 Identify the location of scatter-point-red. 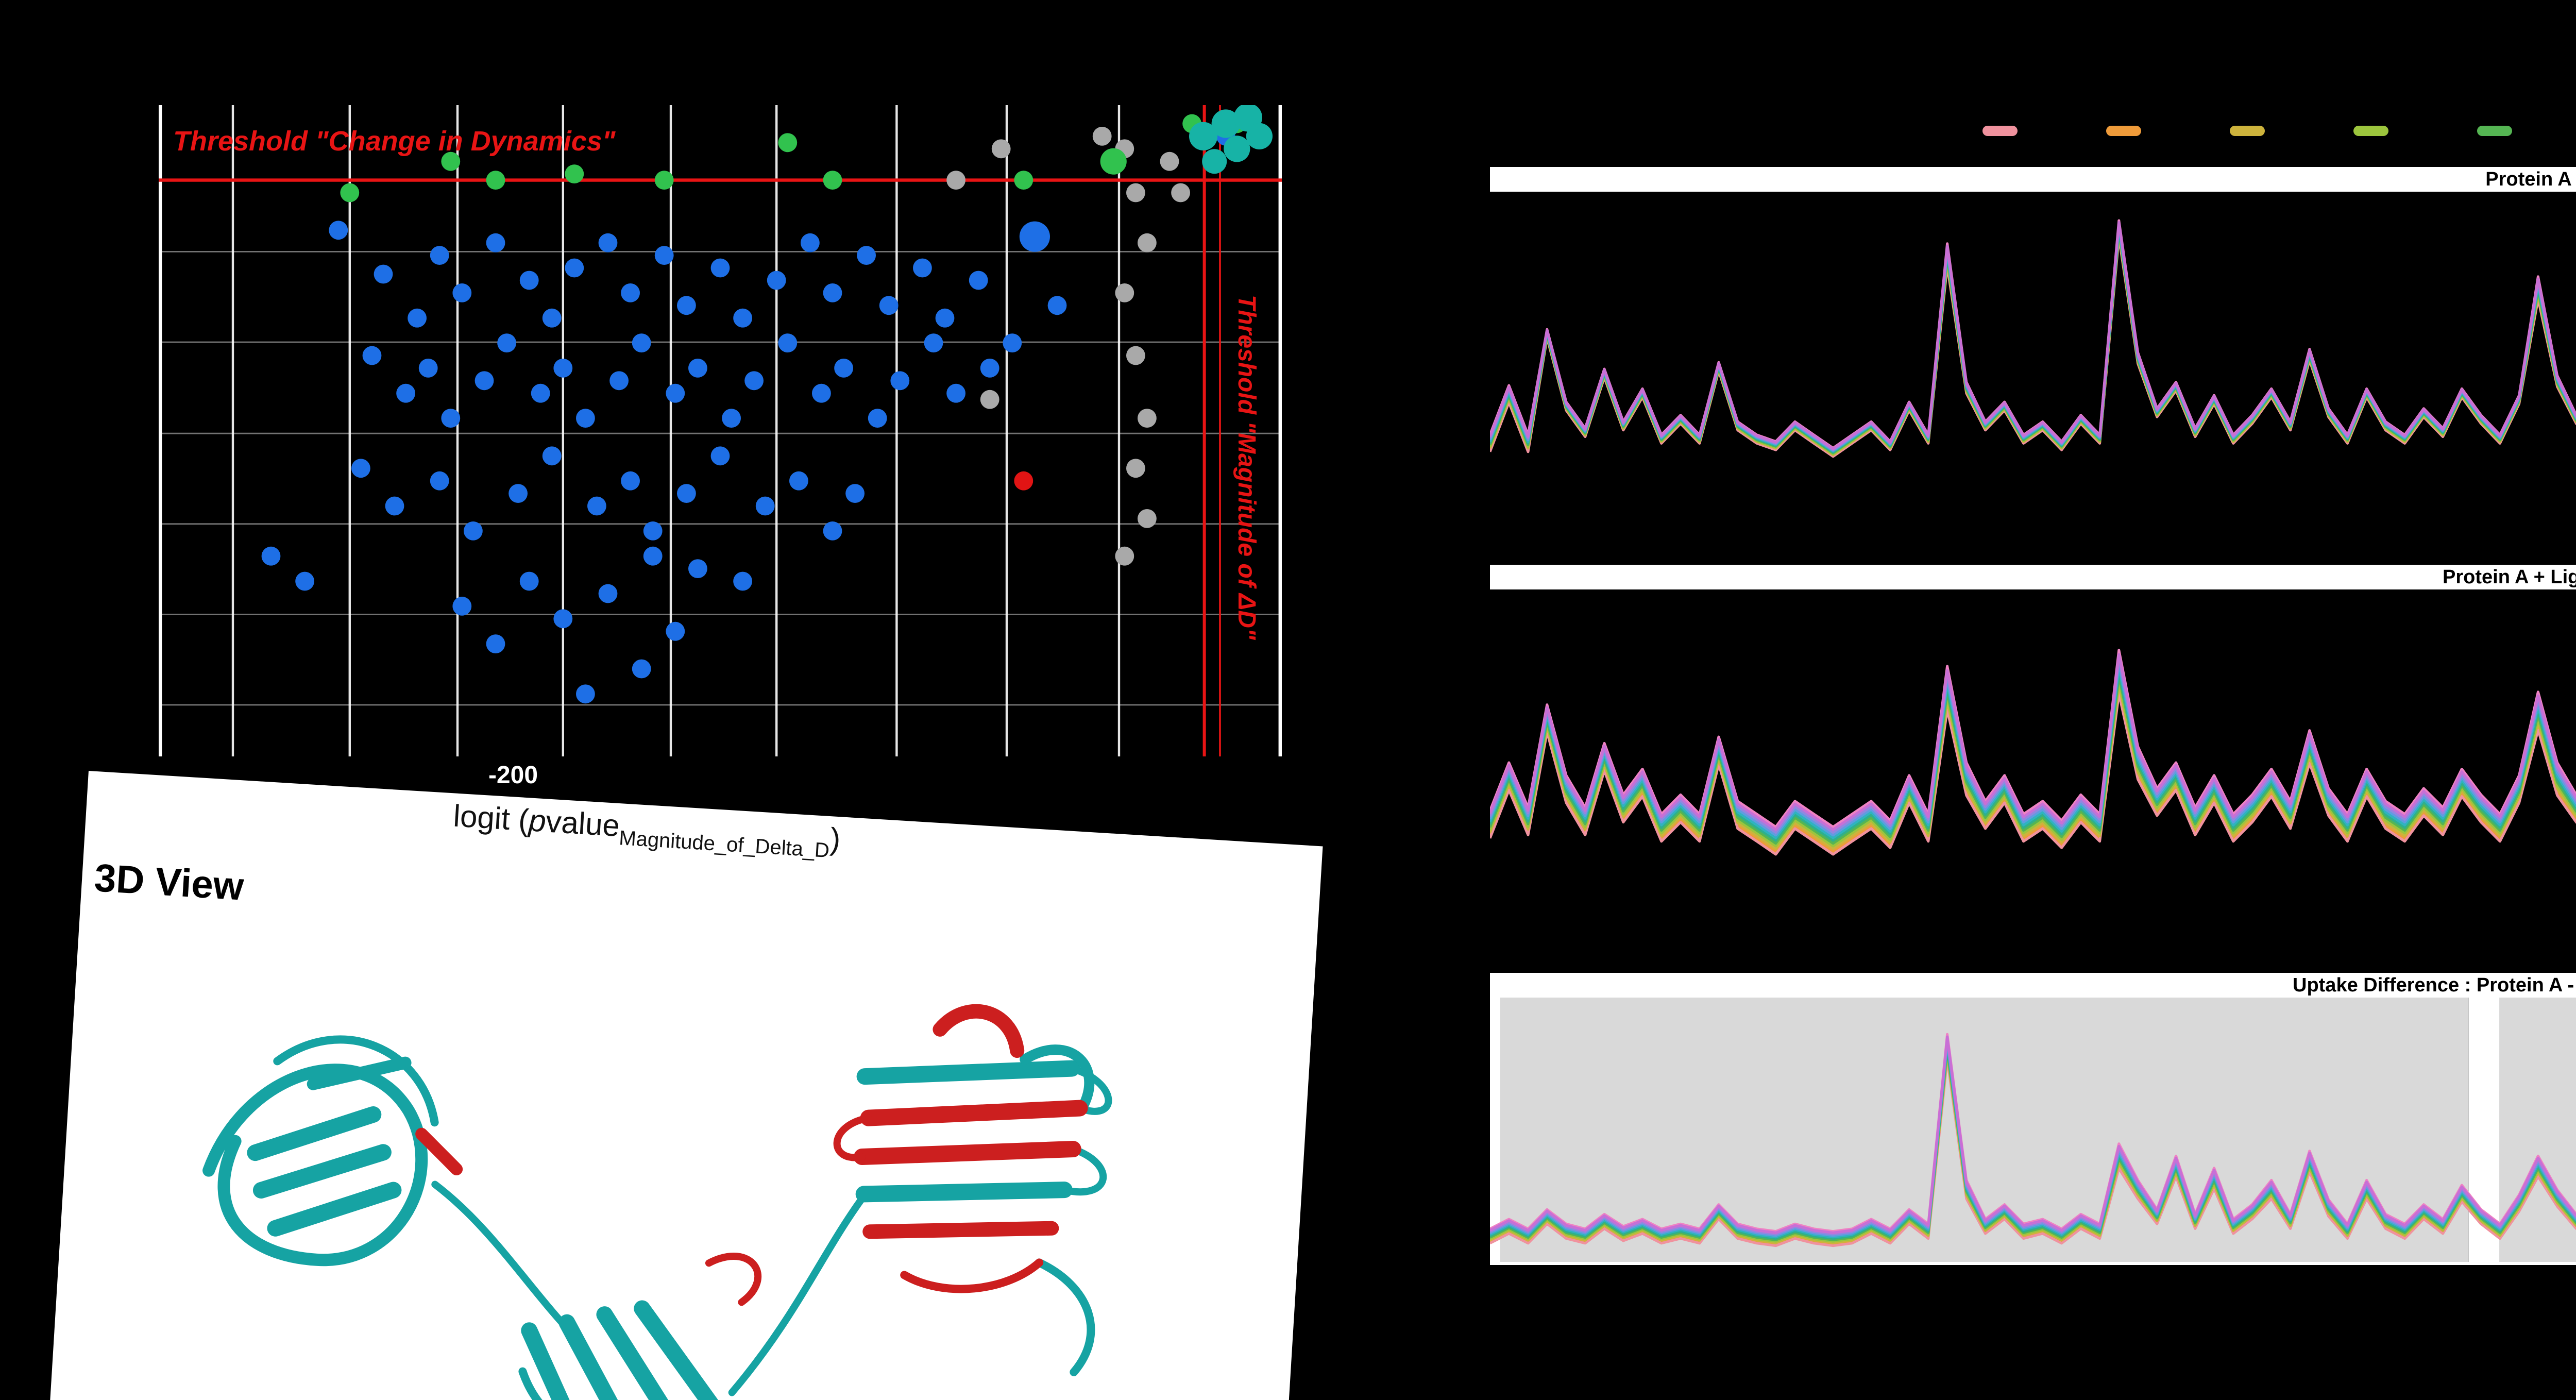
(1023, 481).